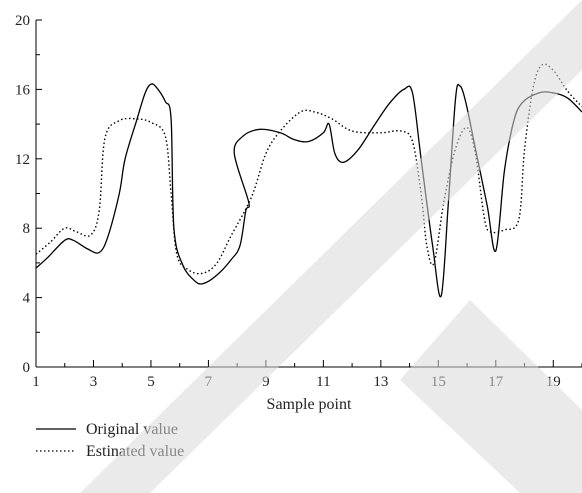  I want to click on y-tick-label: 0, so click(27, 368).